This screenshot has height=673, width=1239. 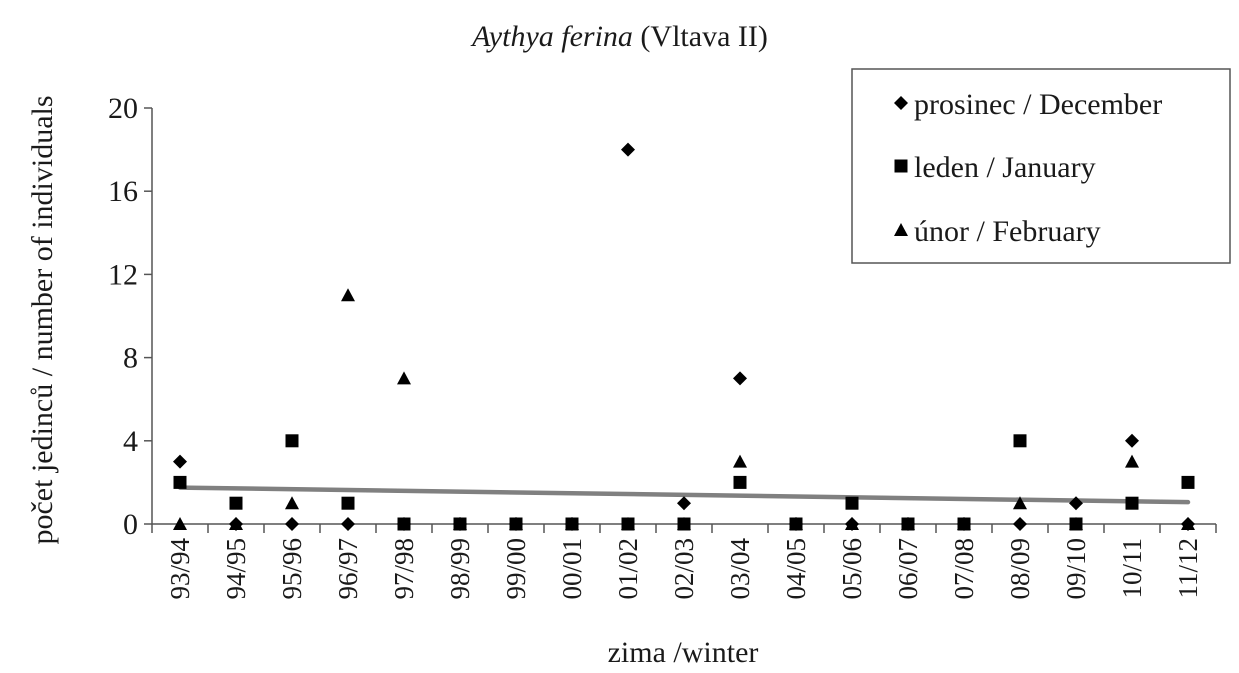 I want to click on x-tick-label: 03/04, so click(x=740, y=569).